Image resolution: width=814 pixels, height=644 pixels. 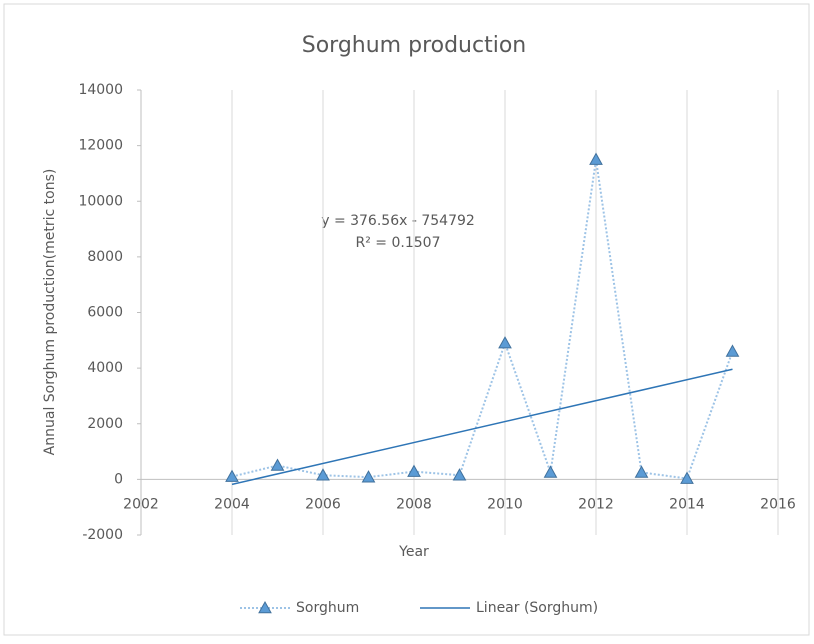 What do you see at coordinates (414, 45) in the screenshot?
I see `chart-title: Sorghum production` at bounding box center [414, 45].